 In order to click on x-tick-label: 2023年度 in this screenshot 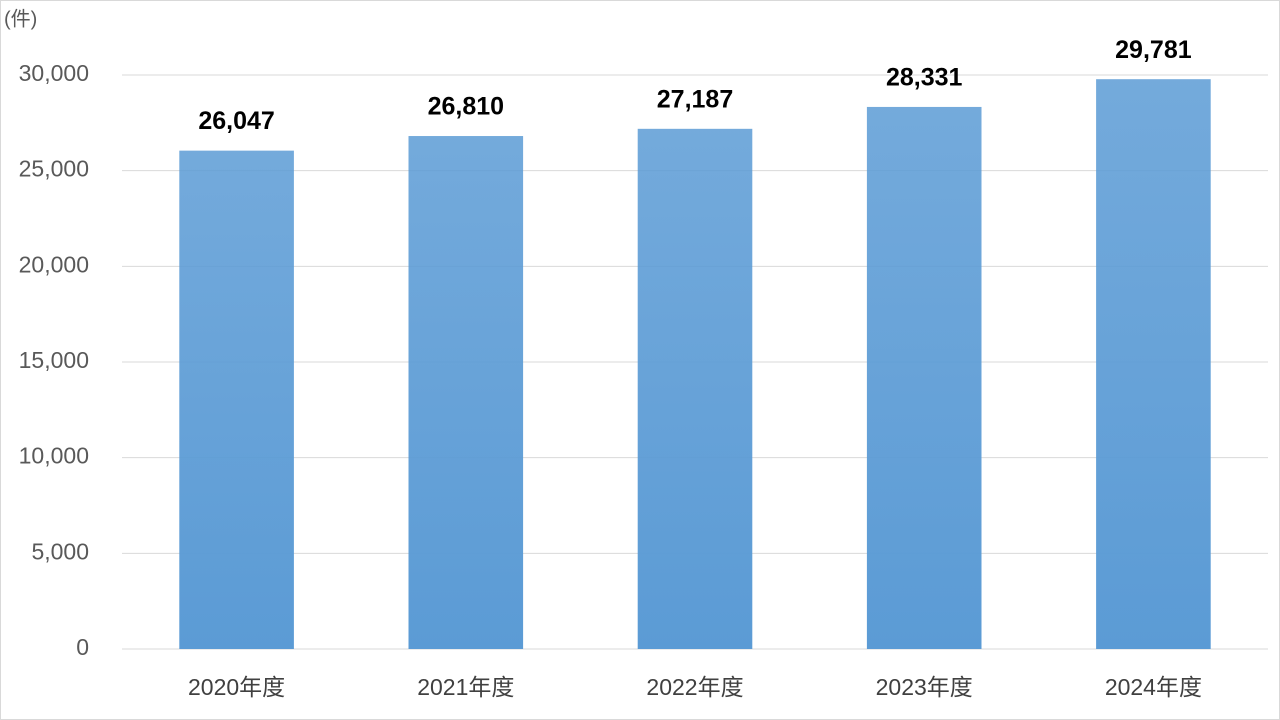, I will do `click(924, 687)`.